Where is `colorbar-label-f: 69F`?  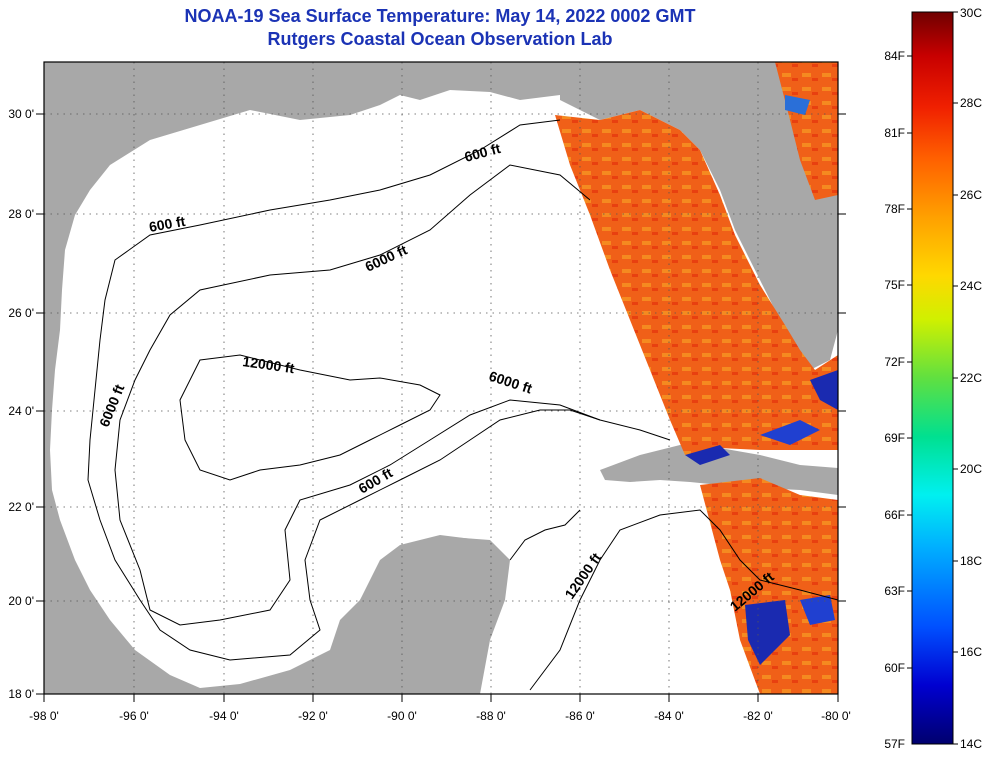 colorbar-label-f: 69F is located at coordinates (894, 438).